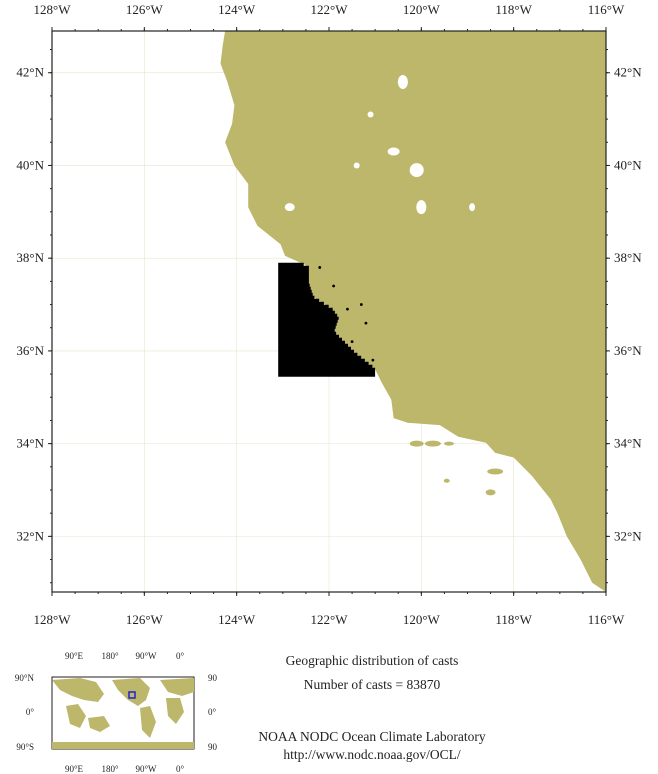 The image size is (658, 774). What do you see at coordinates (628, 535) in the screenshot?
I see `lat-label-right: 32°N` at bounding box center [628, 535].